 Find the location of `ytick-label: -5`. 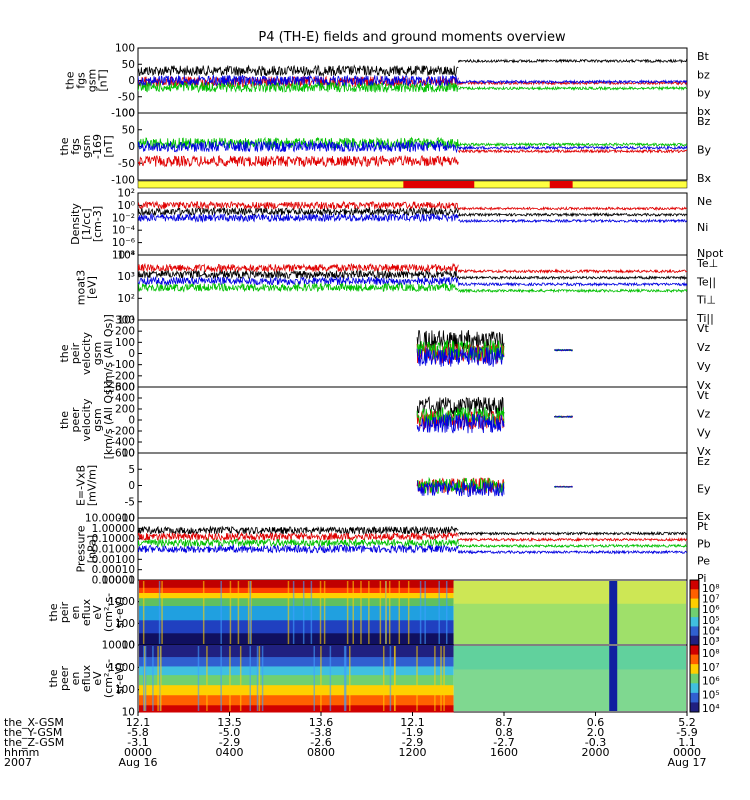

ytick-label: -5 is located at coordinates (130, 502).